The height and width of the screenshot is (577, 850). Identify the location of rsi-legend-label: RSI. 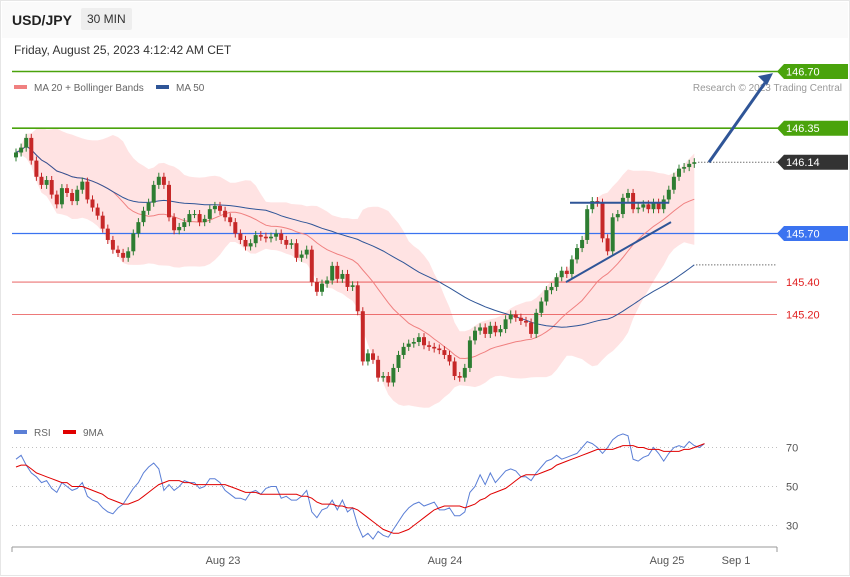
(42, 433).